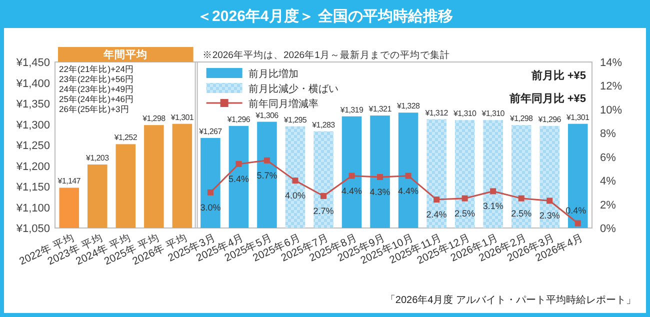  Describe the element at coordinates (611, 110) in the screenshot. I see `y2-tick-label: 10%` at that location.